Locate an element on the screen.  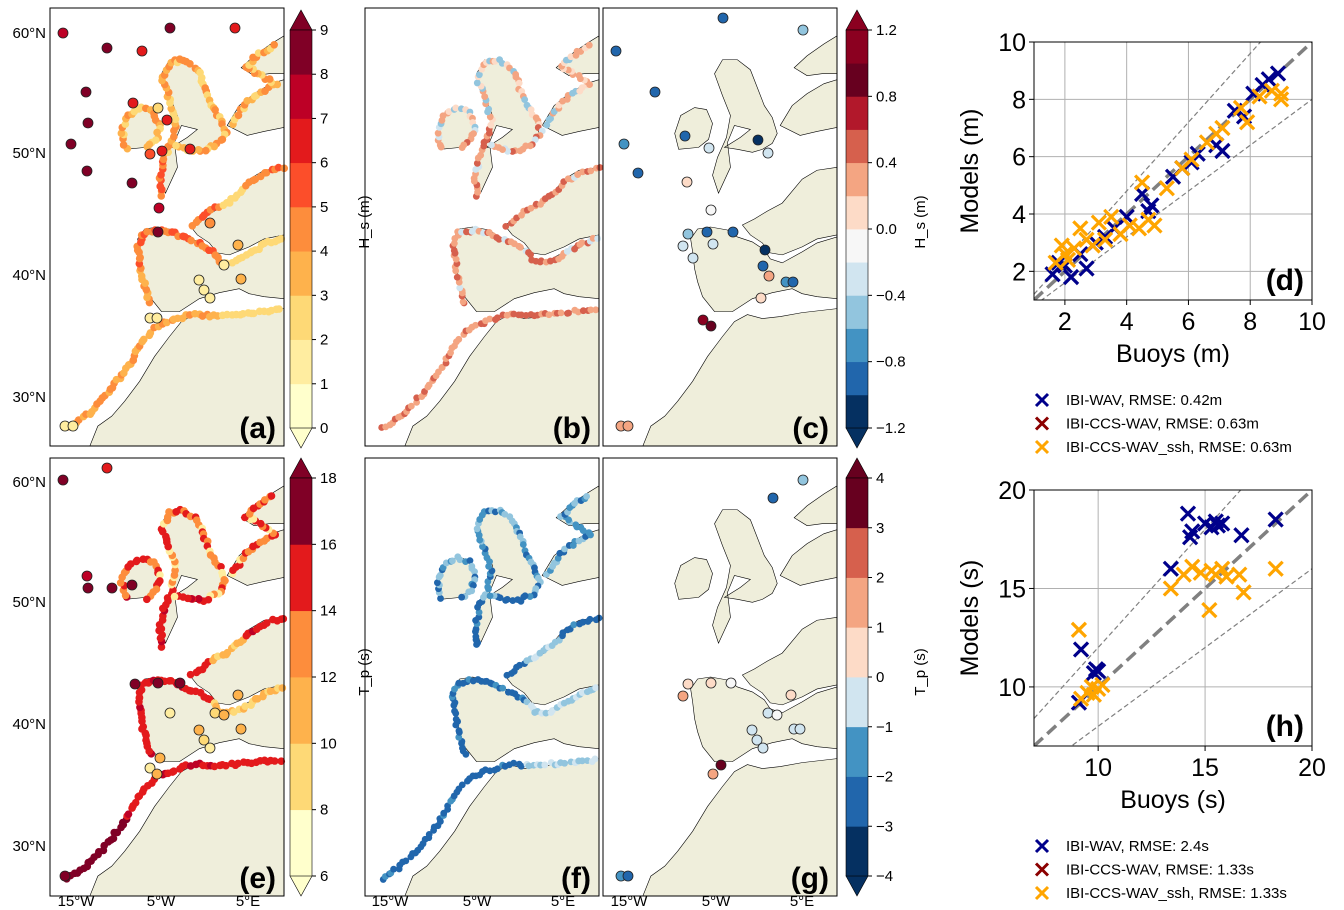
legend-marker is located at coordinates (1042, 400).